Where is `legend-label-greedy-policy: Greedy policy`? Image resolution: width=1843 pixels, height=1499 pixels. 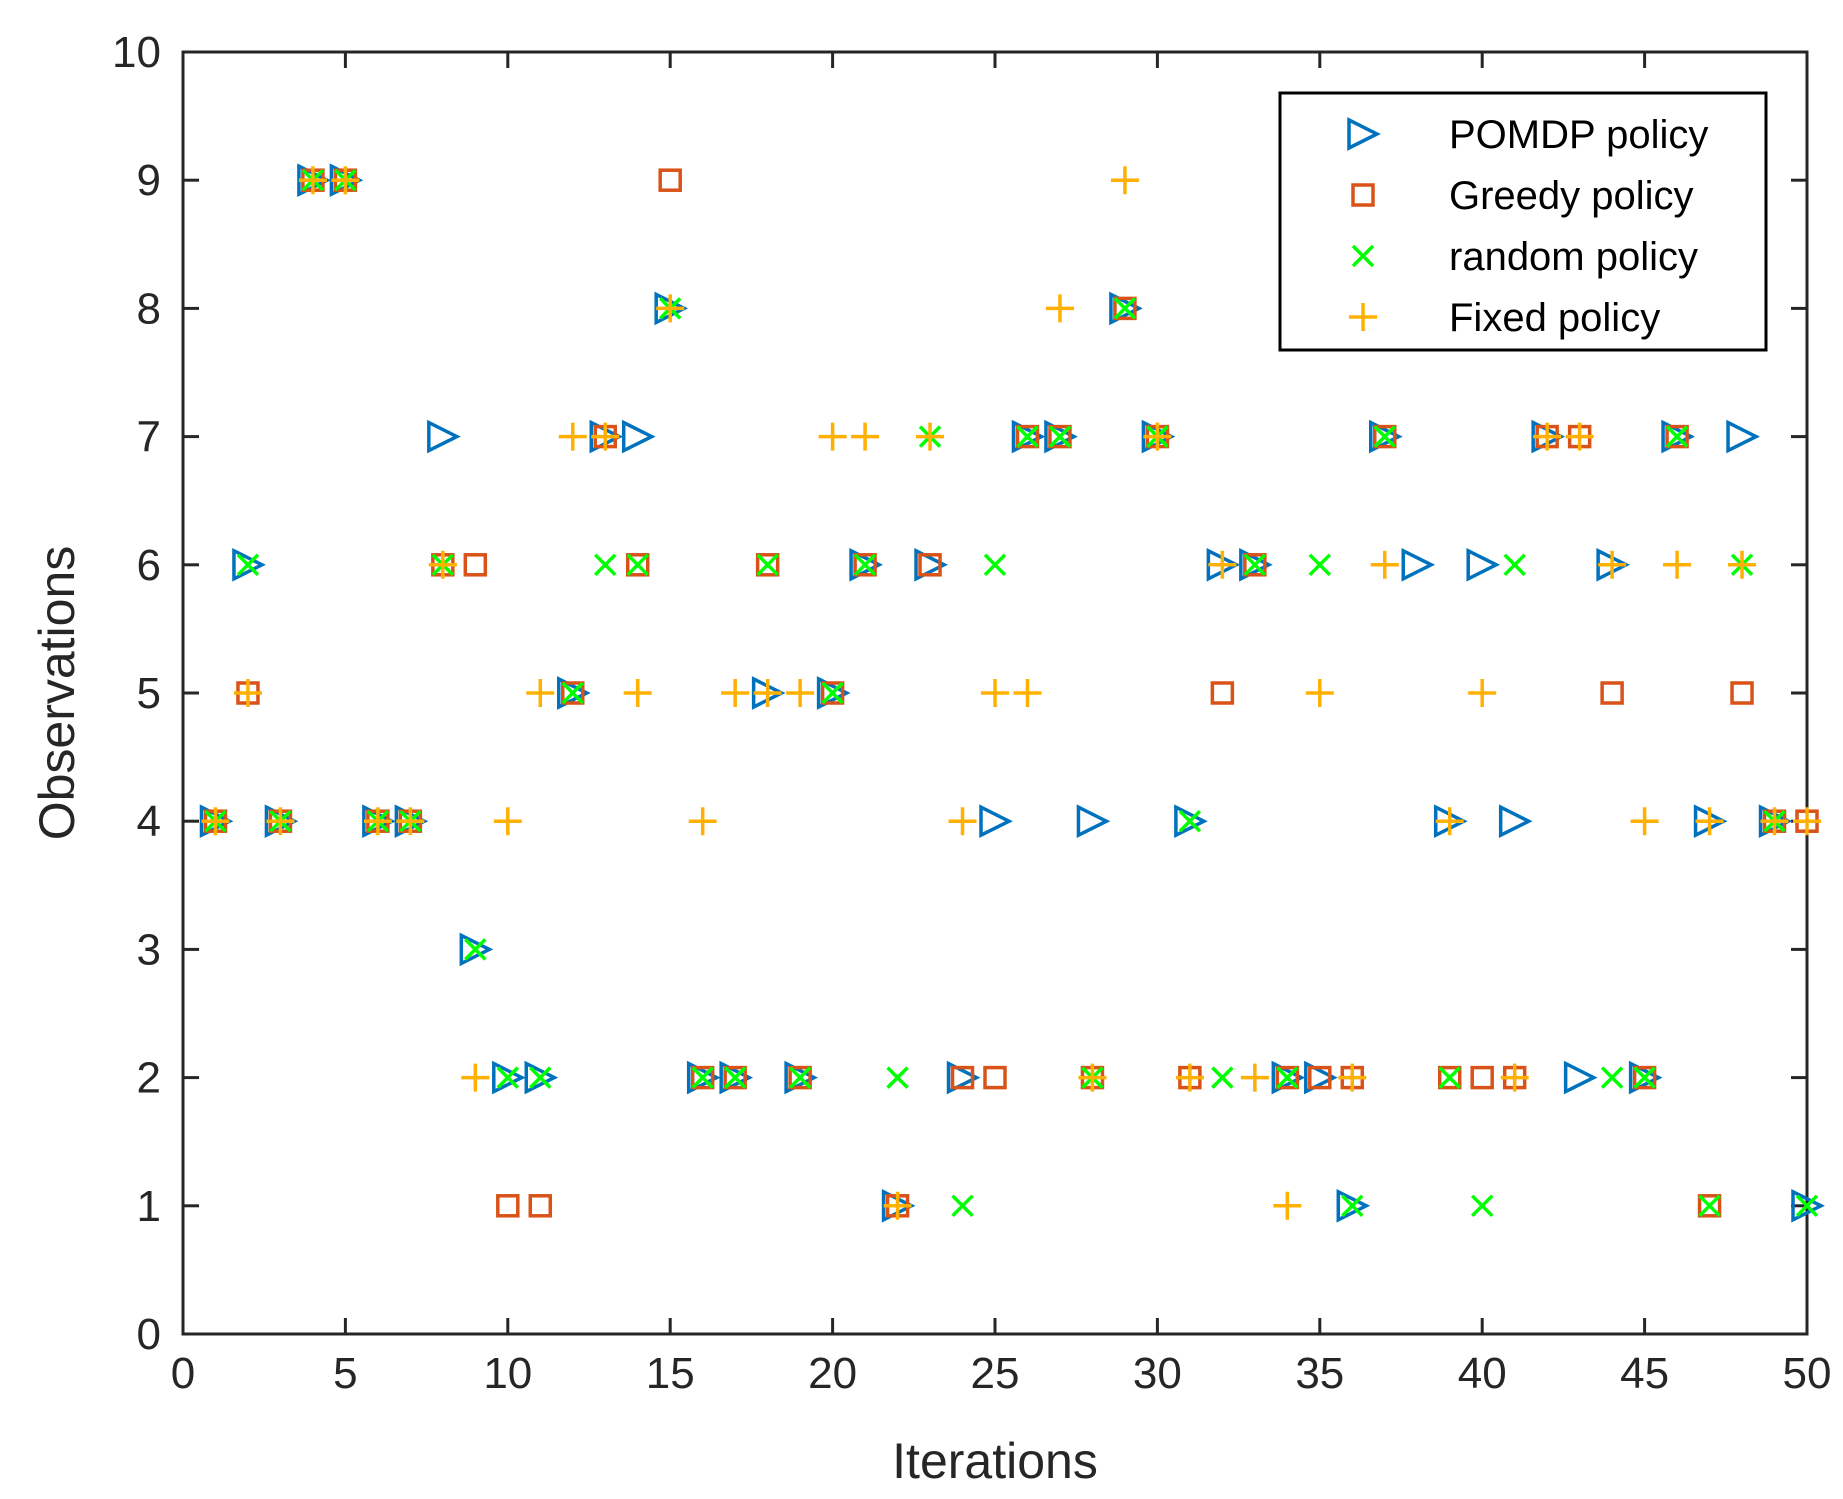 legend-label-greedy-policy: Greedy policy is located at coordinates (1571, 196).